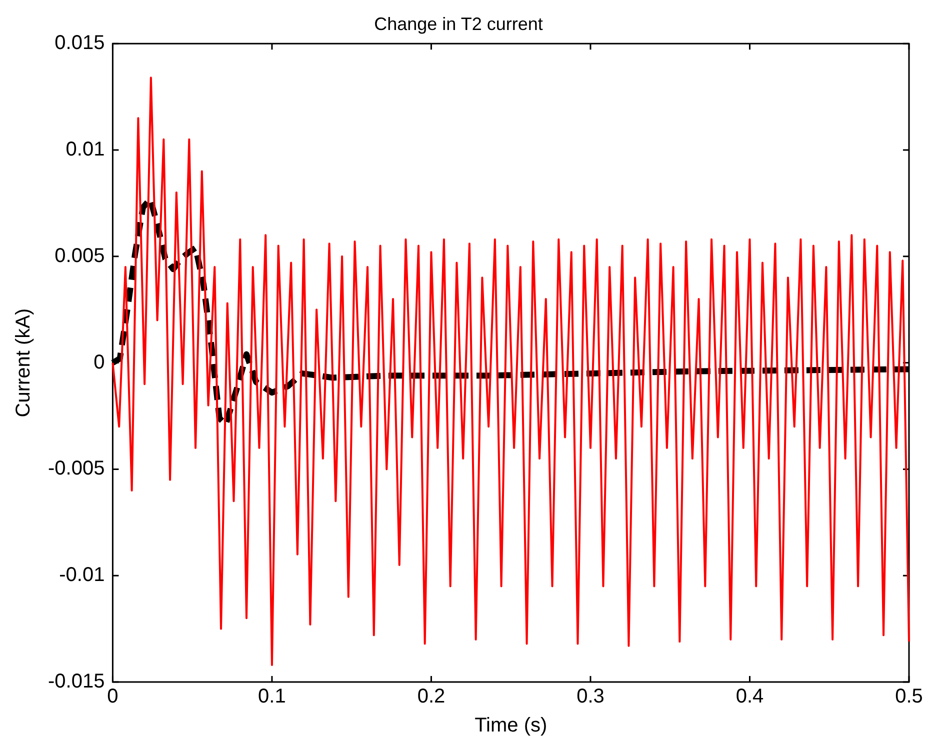 This screenshot has width=937, height=748. Describe the element at coordinates (590, 697) in the screenshot. I see `x-tick-label: 0.3` at that location.